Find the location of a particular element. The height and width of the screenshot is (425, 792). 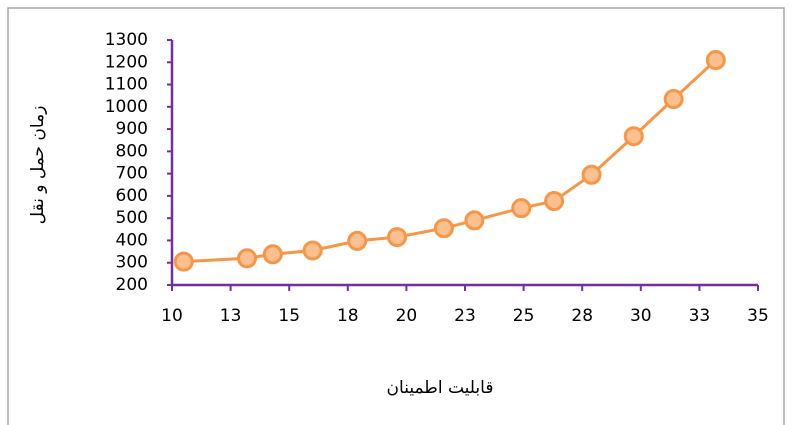

y-tick-label: 1300 is located at coordinates (126, 40).